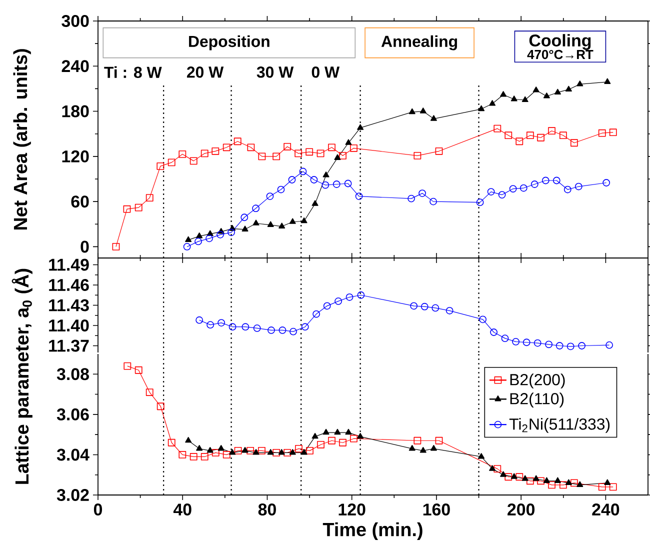 The height and width of the screenshot is (554, 650). I want to click on y-tick-label: 3.04, so click(73, 454).